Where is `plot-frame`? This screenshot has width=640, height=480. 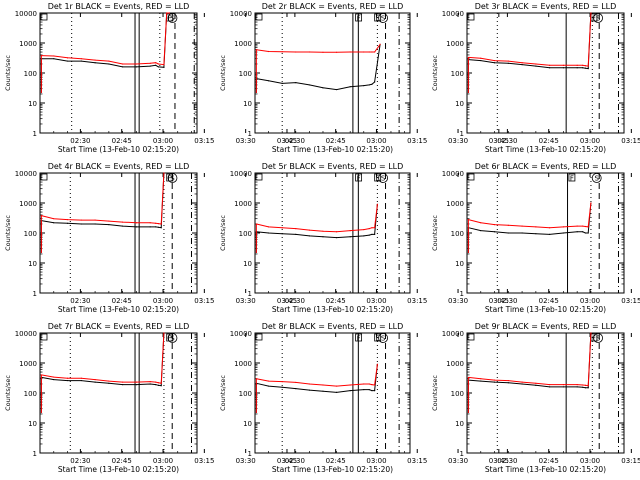
plot-frame is located at coordinates (118, 233).